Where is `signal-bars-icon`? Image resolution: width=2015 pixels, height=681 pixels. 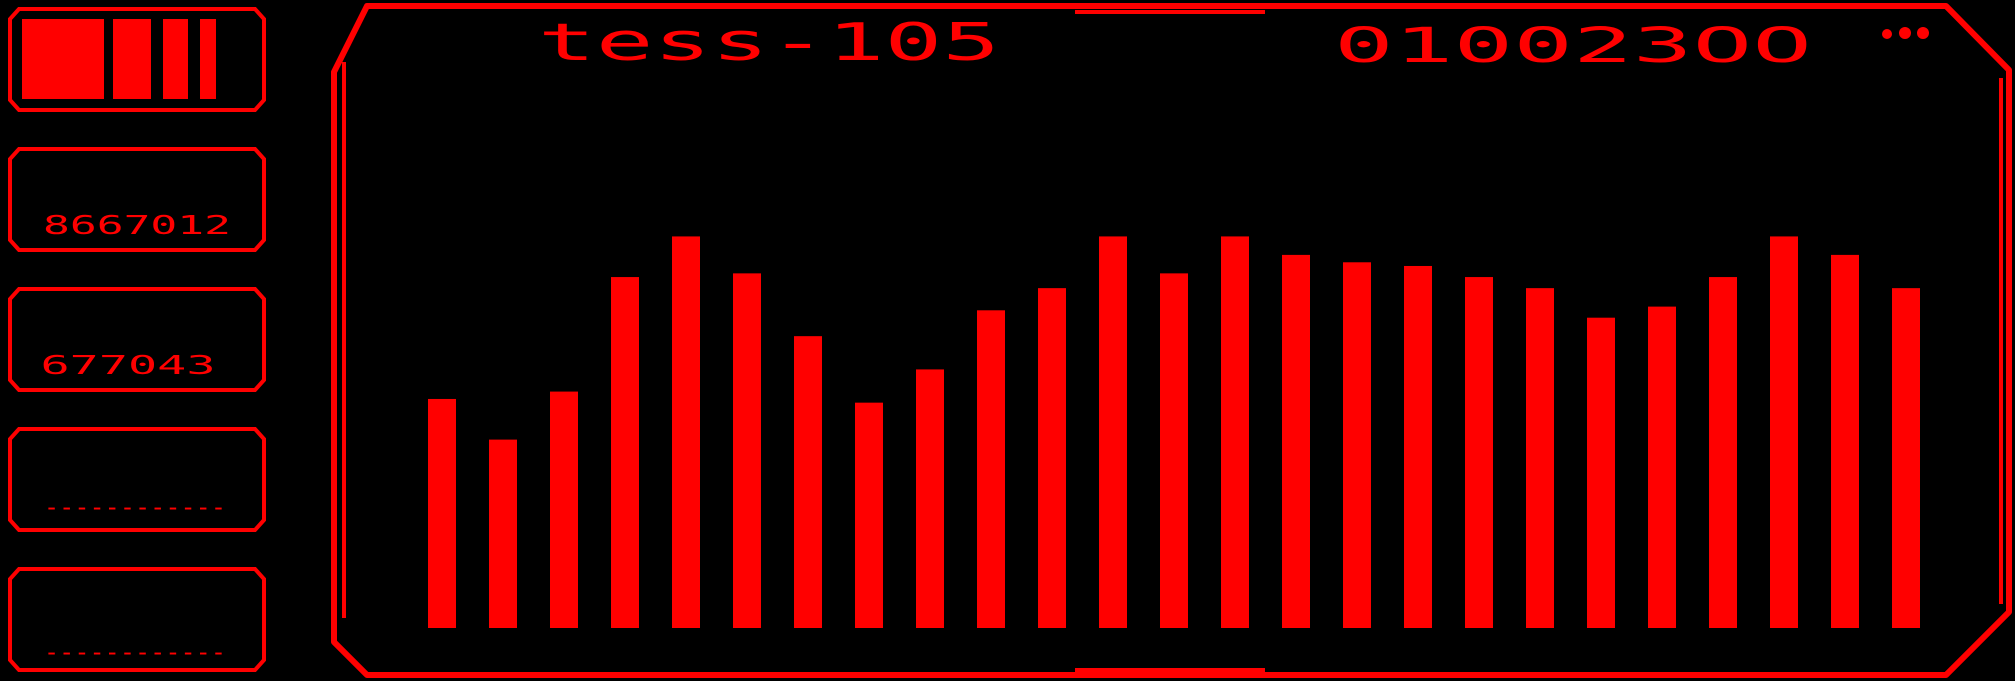
signal-bars-icon is located at coordinates (119, 59).